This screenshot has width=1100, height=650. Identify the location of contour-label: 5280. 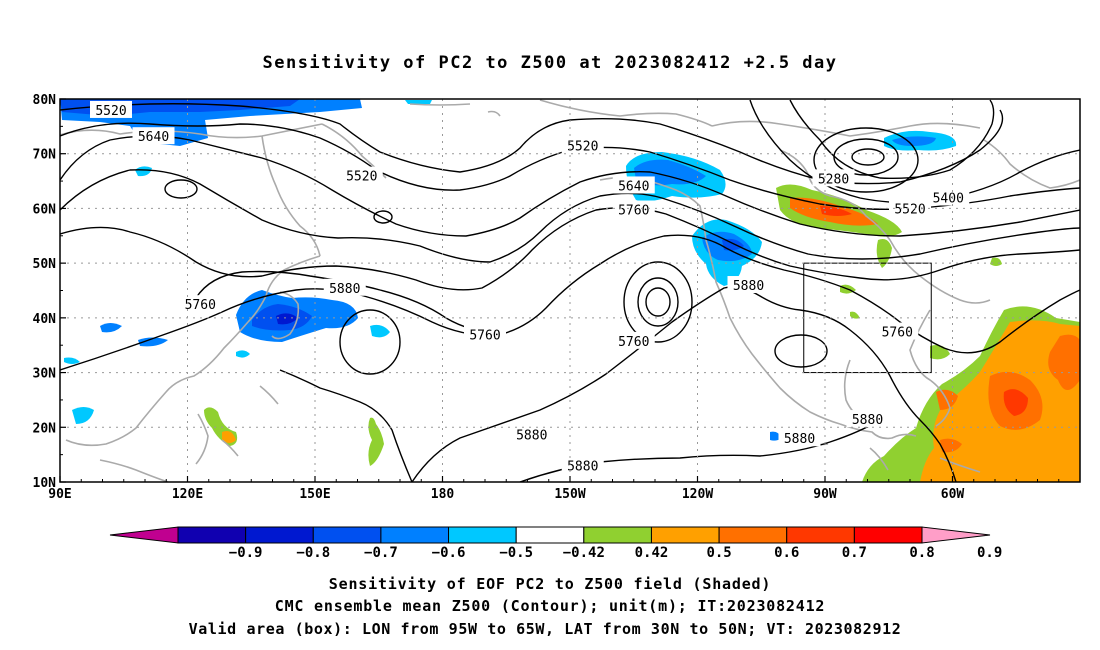
(833, 179).